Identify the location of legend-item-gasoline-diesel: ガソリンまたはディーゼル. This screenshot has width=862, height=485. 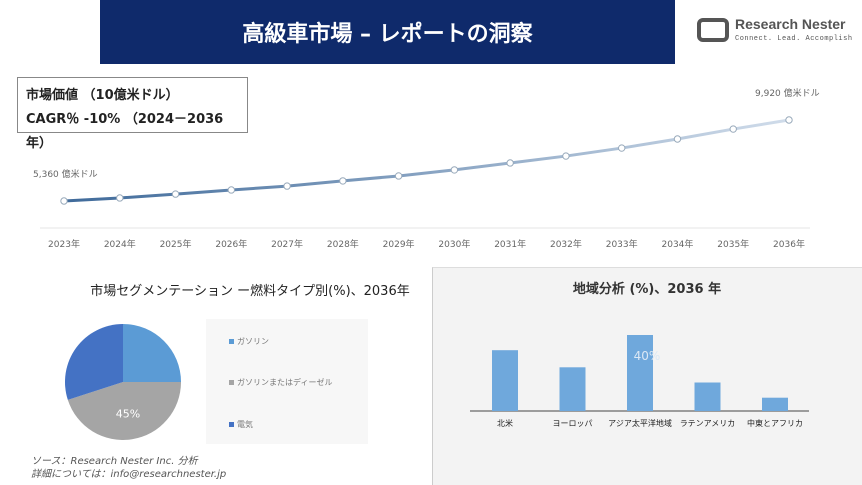
(280, 382).